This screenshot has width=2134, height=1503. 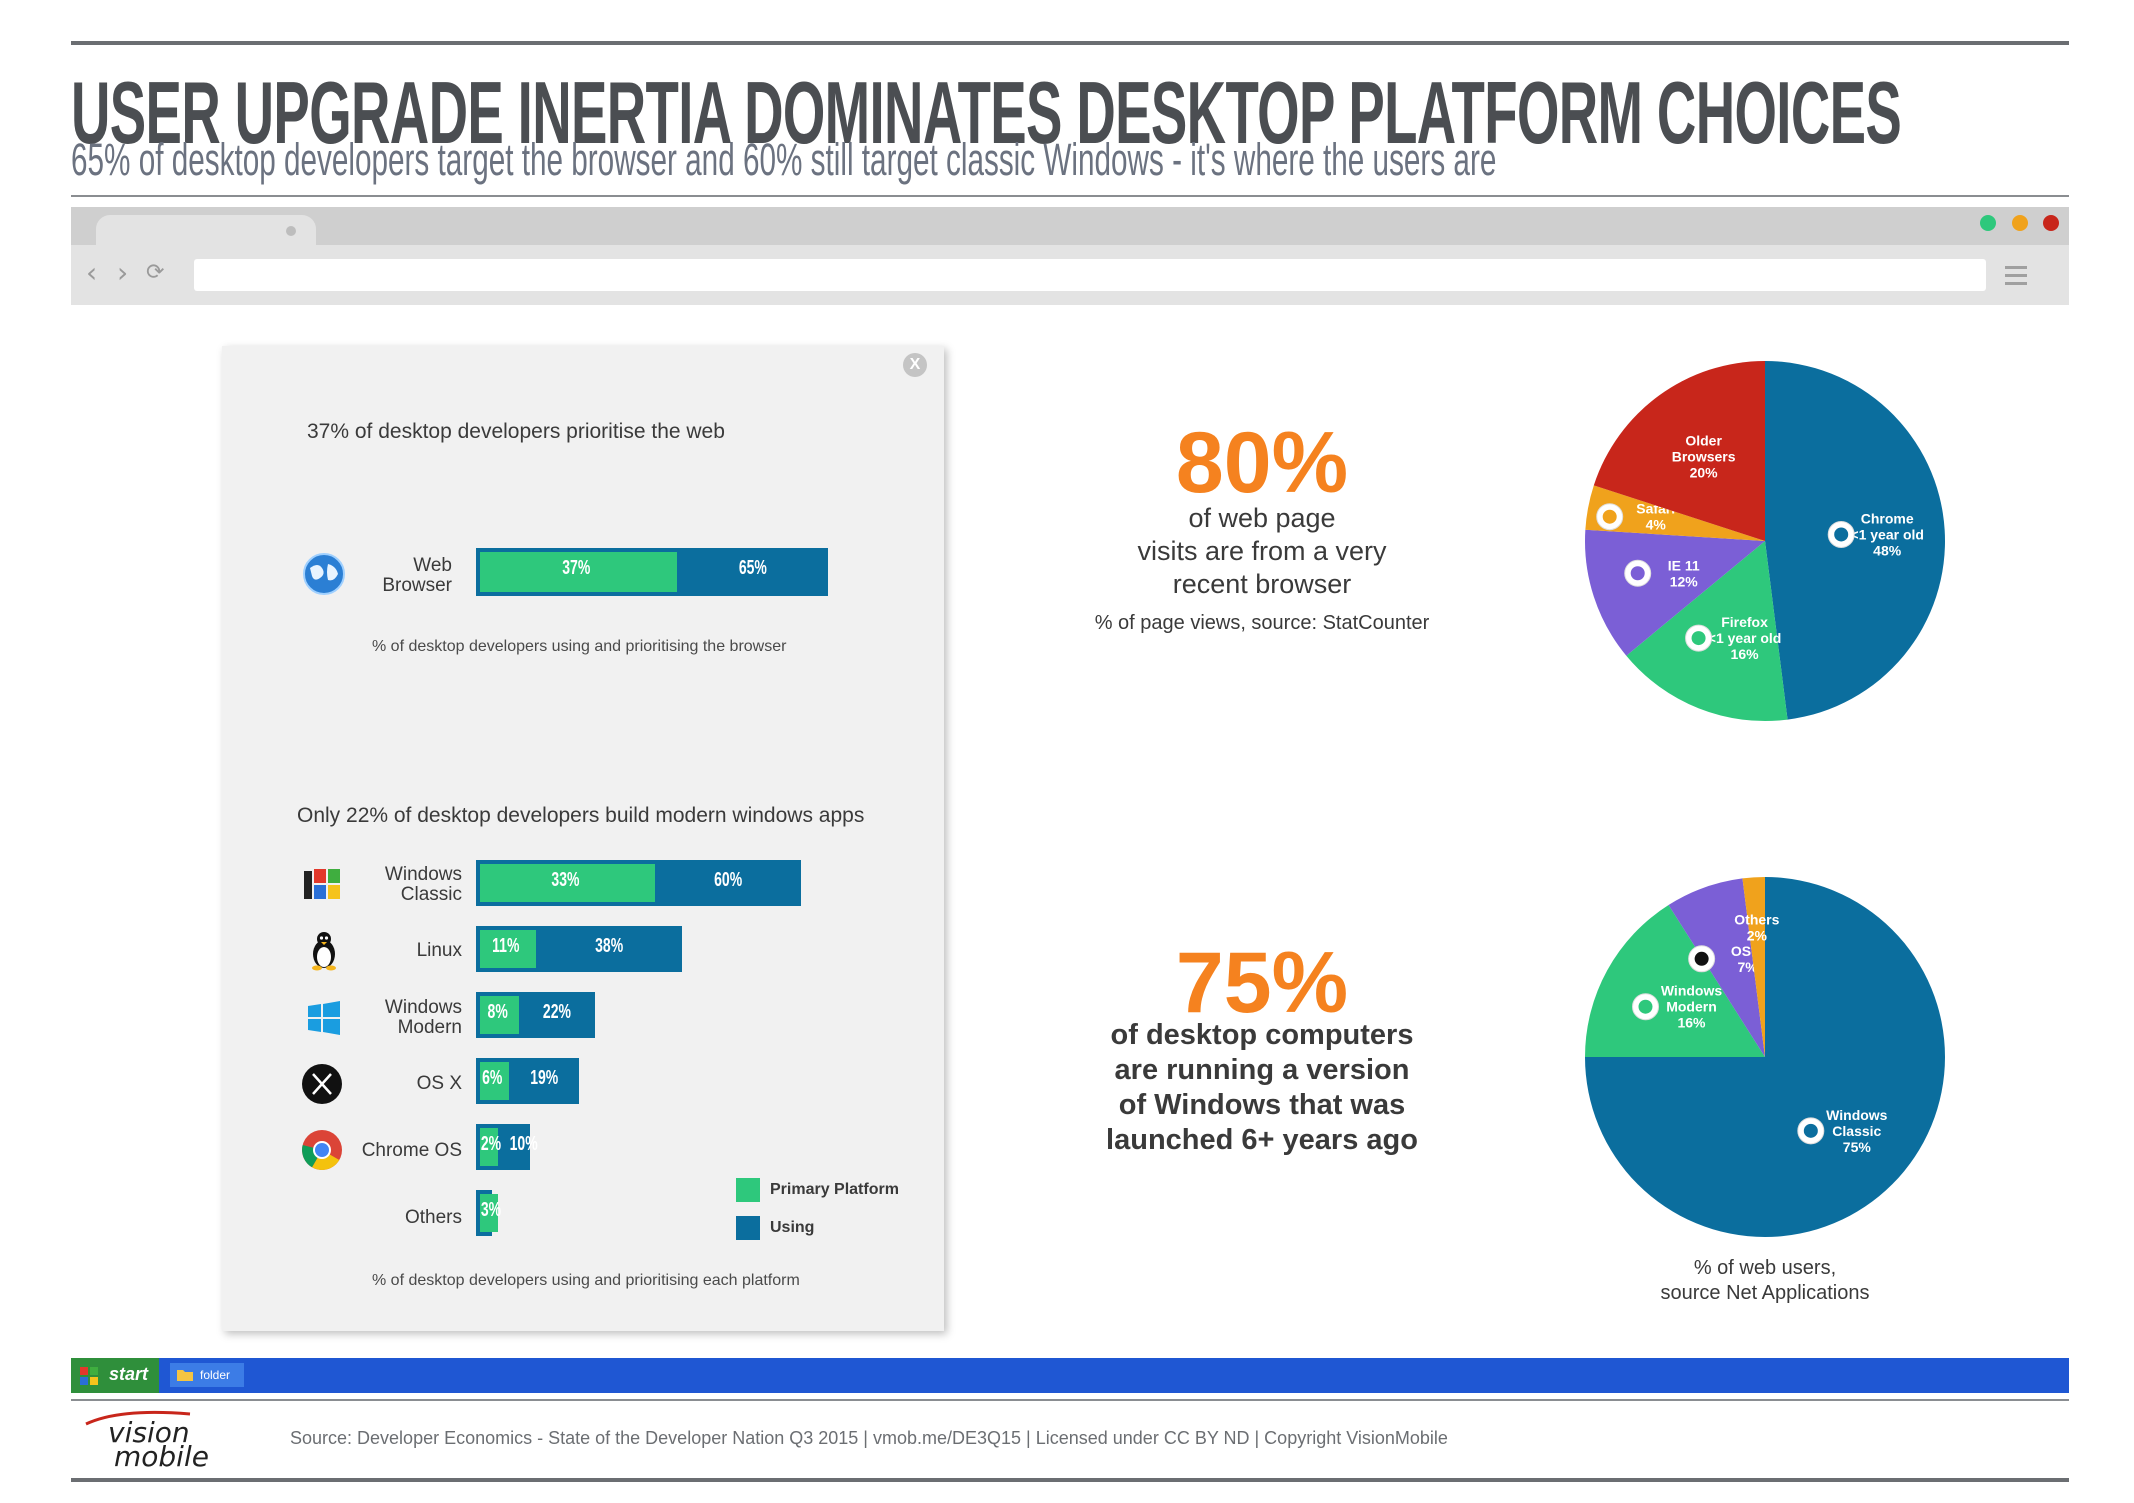 What do you see at coordinates (565, 880) in the screenshot?
I see `bar-label-primary-windows-classic: 33%` at bounding box center [565, 880].